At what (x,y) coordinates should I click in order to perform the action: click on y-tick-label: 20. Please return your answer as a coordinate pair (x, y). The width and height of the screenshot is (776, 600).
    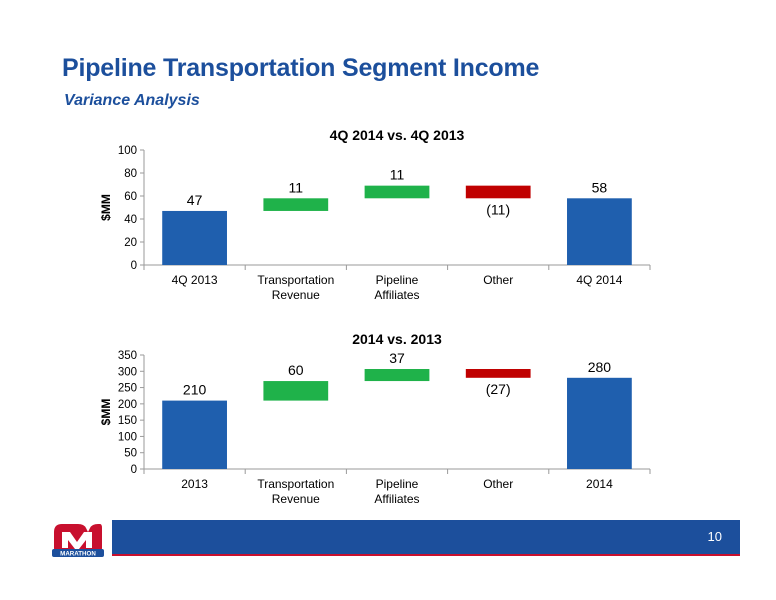
    Looking at the image, I should click on (130, 243).